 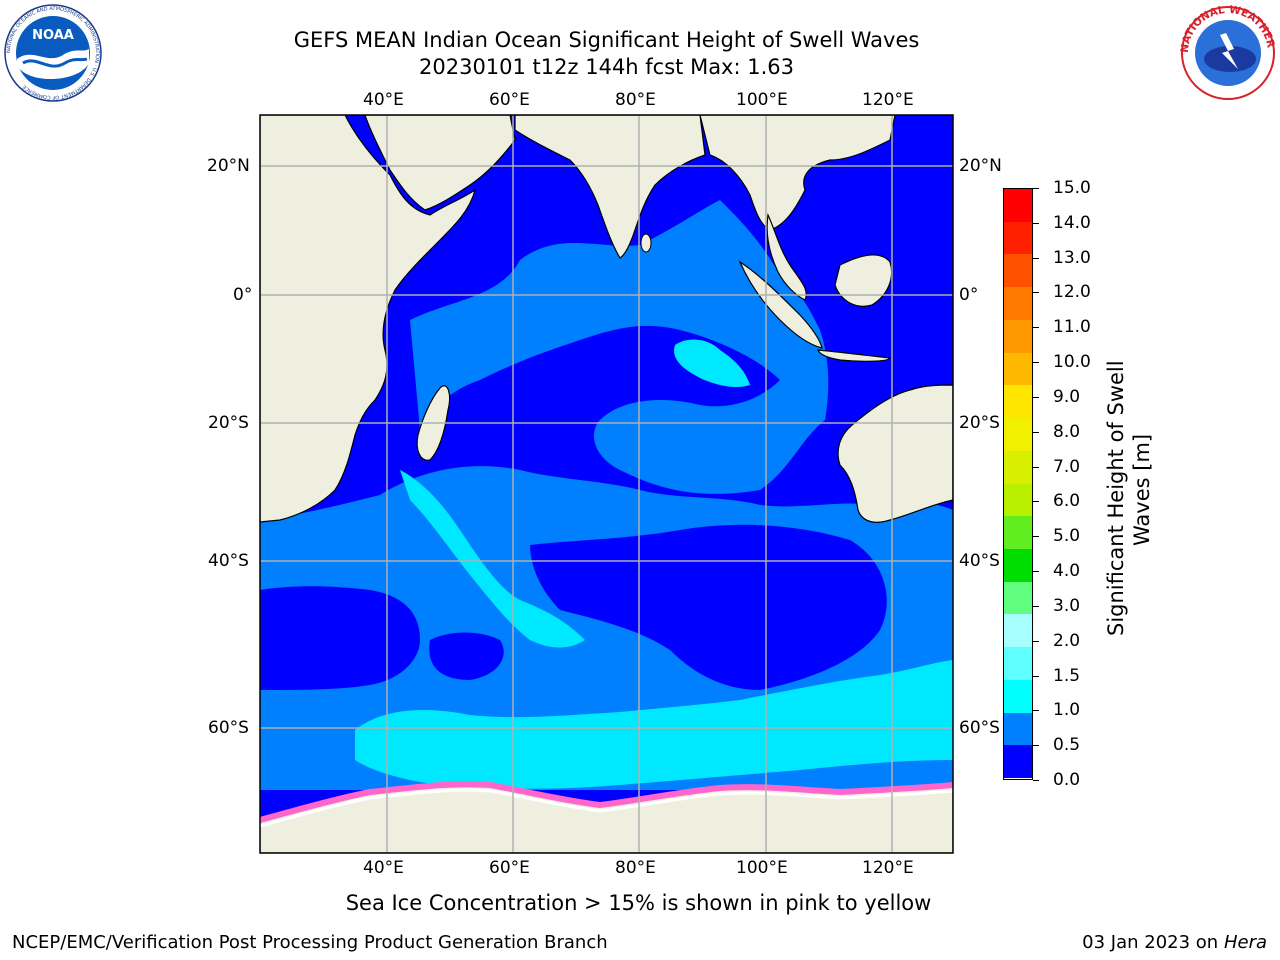 I want to click on lat-label-right: 0°, so click(x=969, y=295).